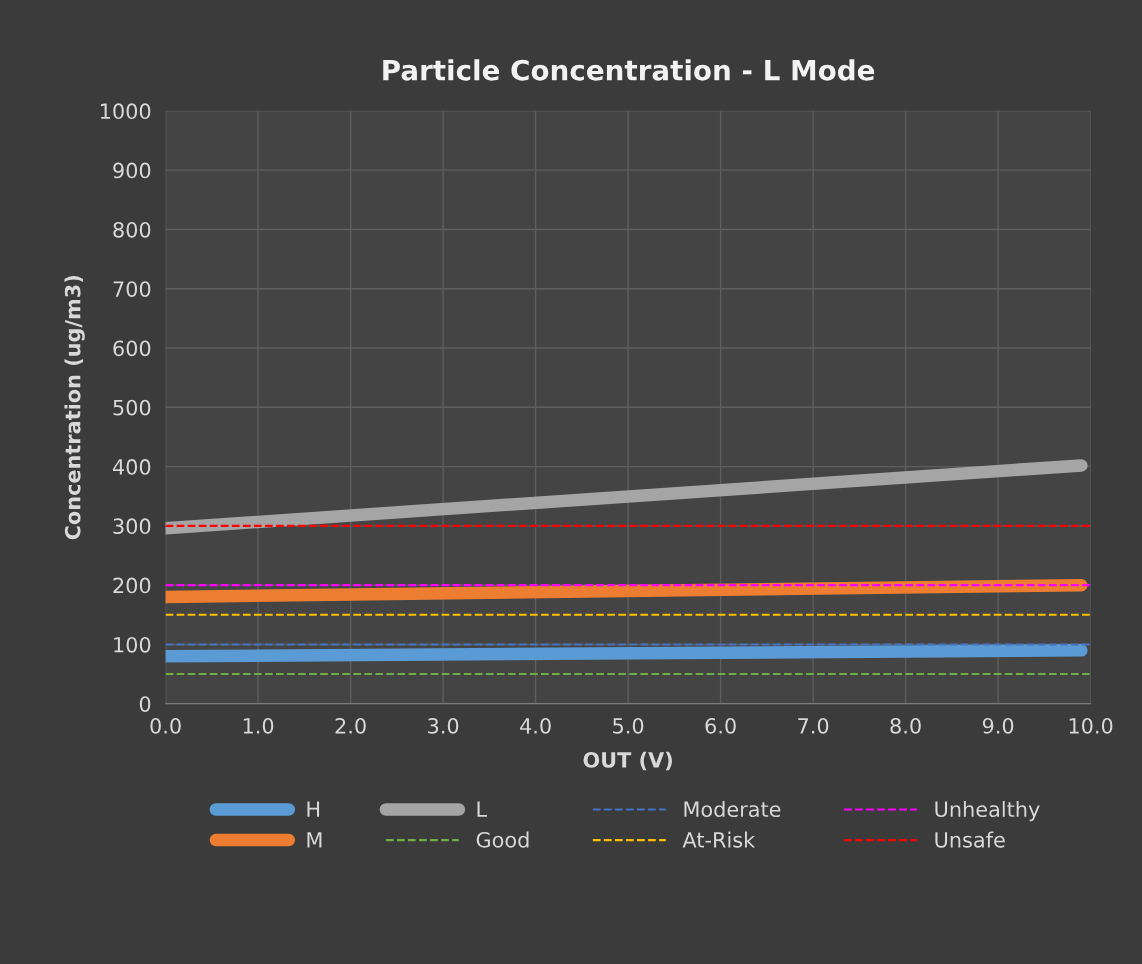  What do you see at coordinates (720, 725) in the screenshot?
I see `x-tick-label: 6.0` at bounding box center [720, 725].